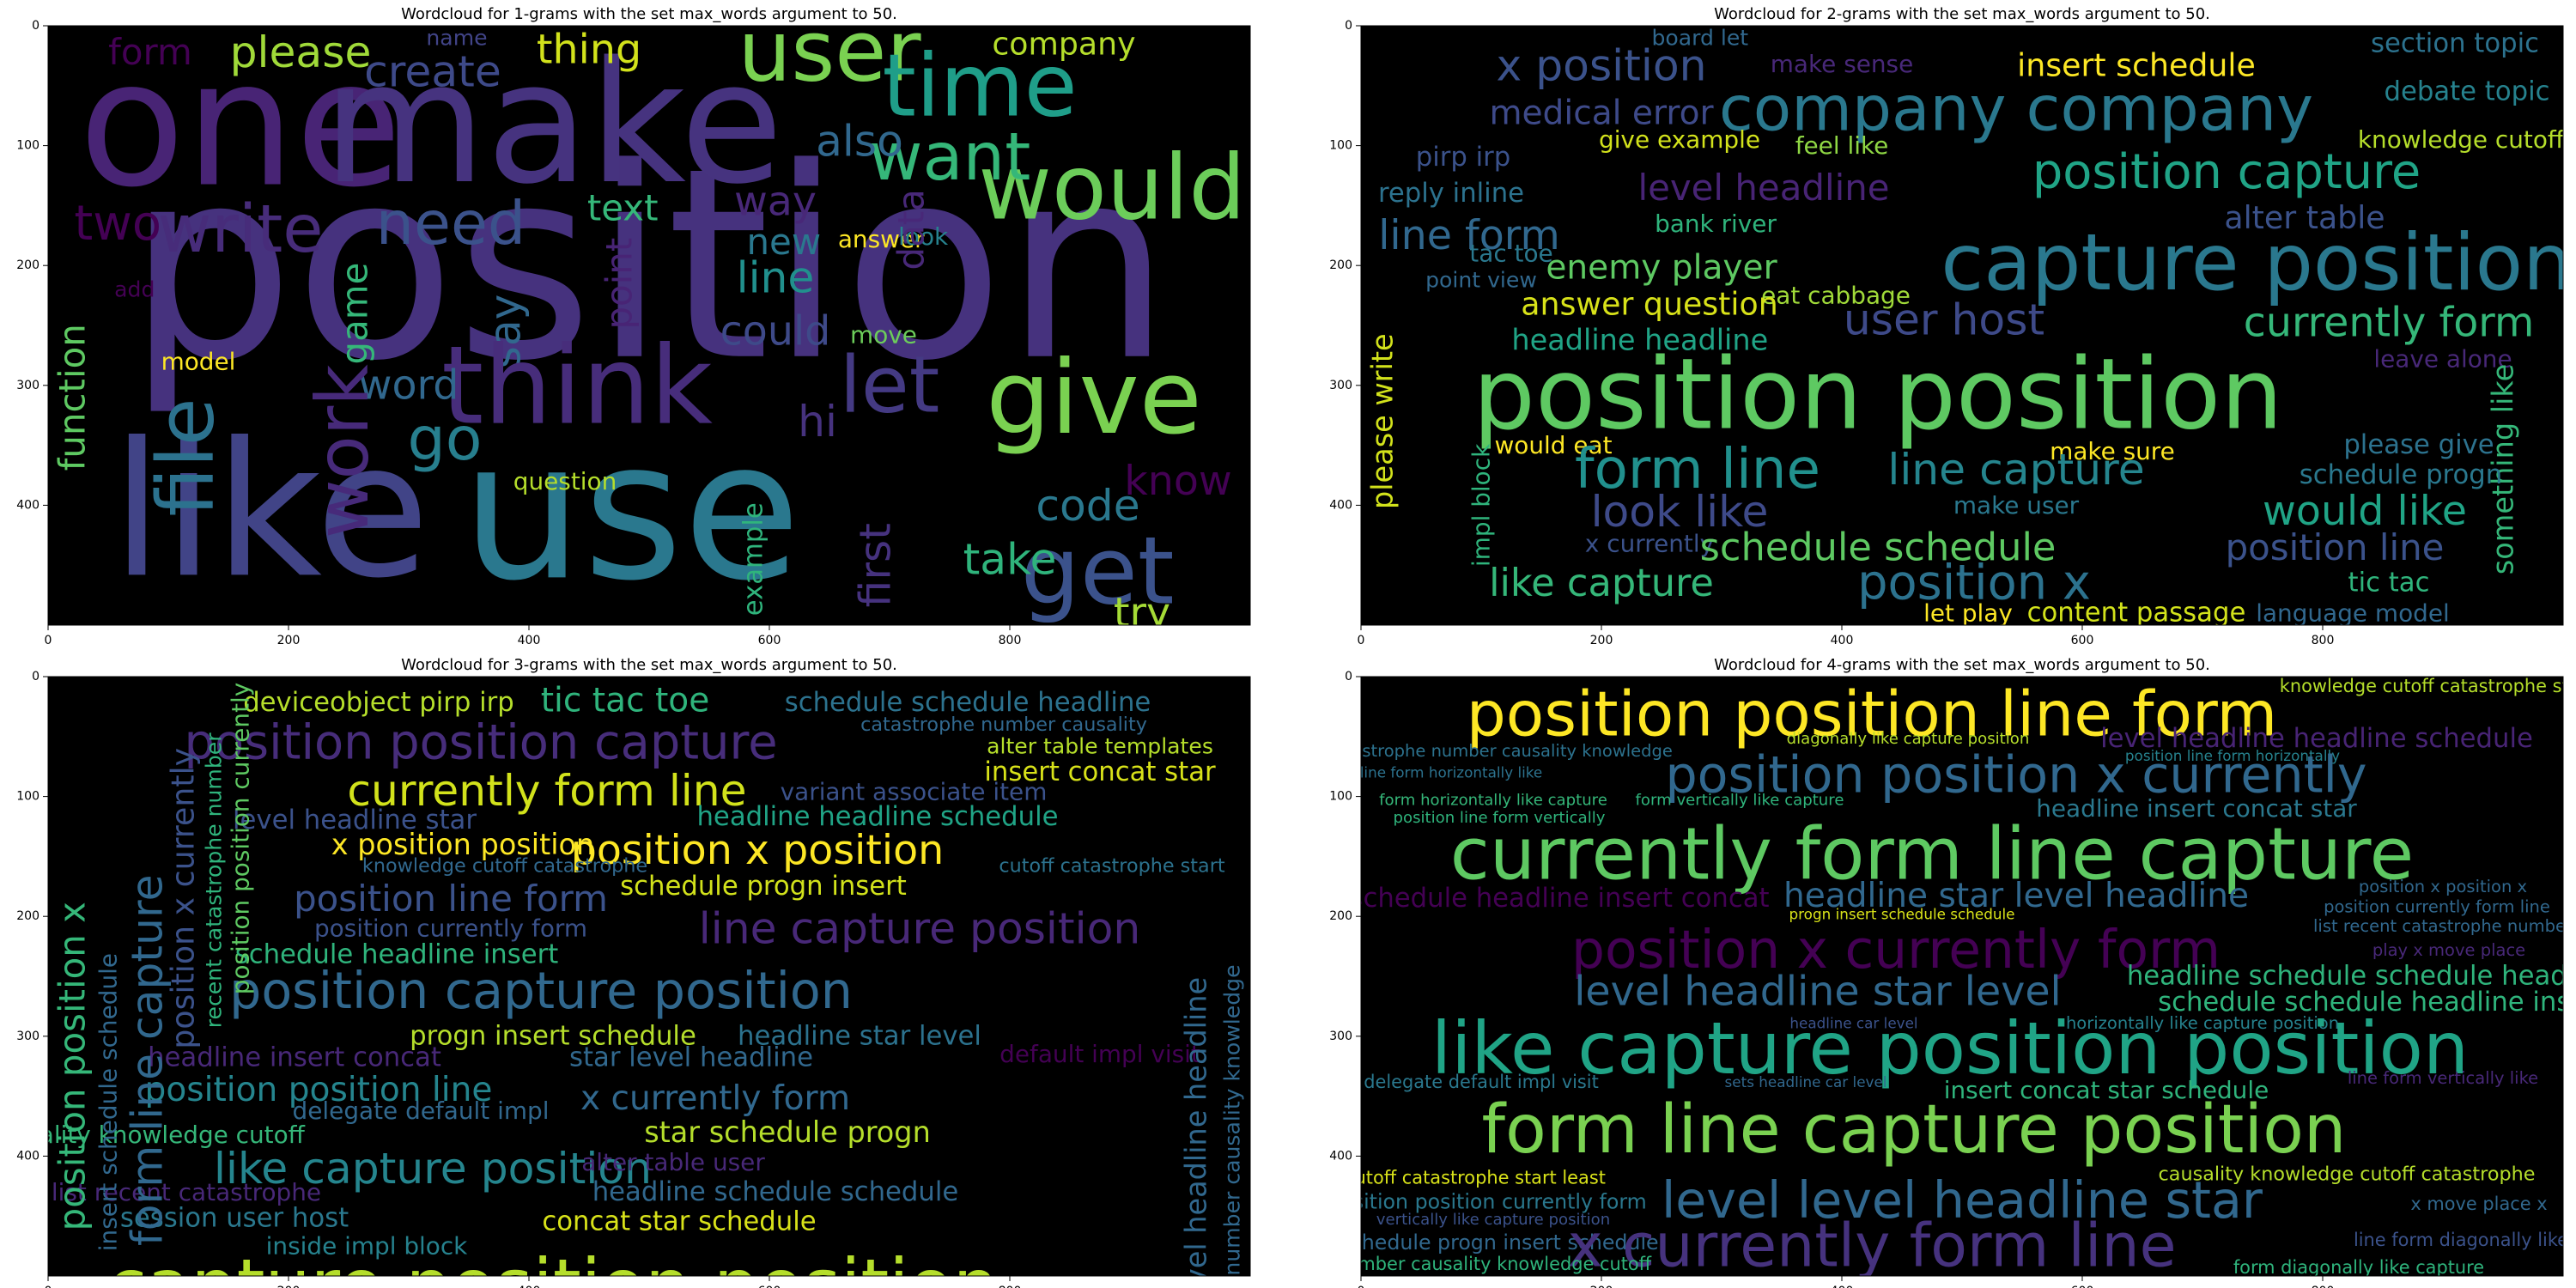  Describe the element at coordinates (2016, 775) in the screenshot. I see `word-8: position position x currently` at that location.